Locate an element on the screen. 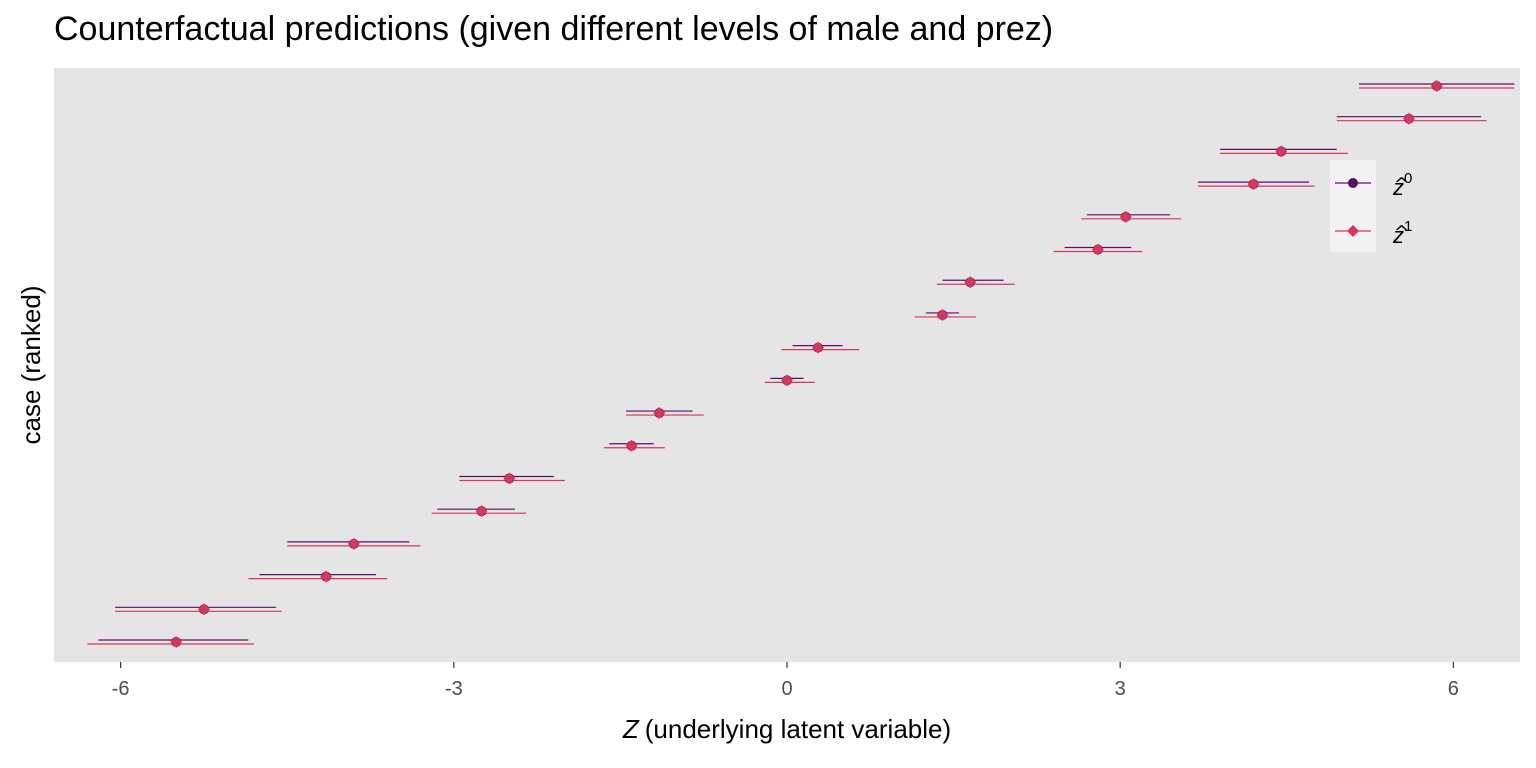  x-tick-label-3: 3 is located at coordinates (1120, 689).